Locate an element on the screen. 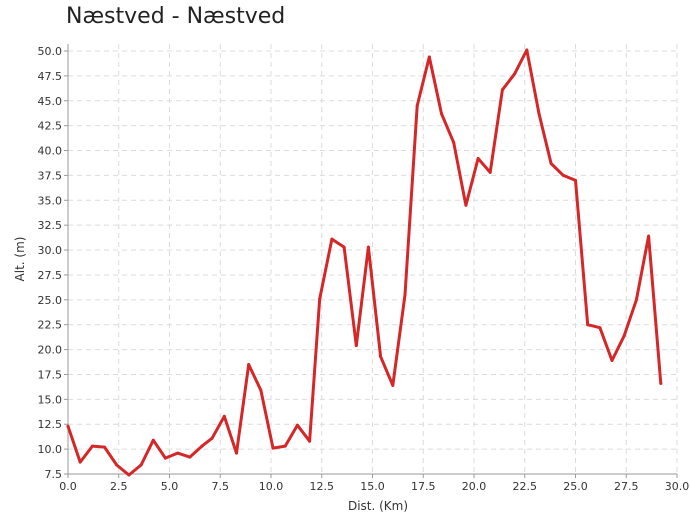 The height and width of the screenshot is (522, 690). x-tick-label: 27.5 is located at coordinates (626, 486).